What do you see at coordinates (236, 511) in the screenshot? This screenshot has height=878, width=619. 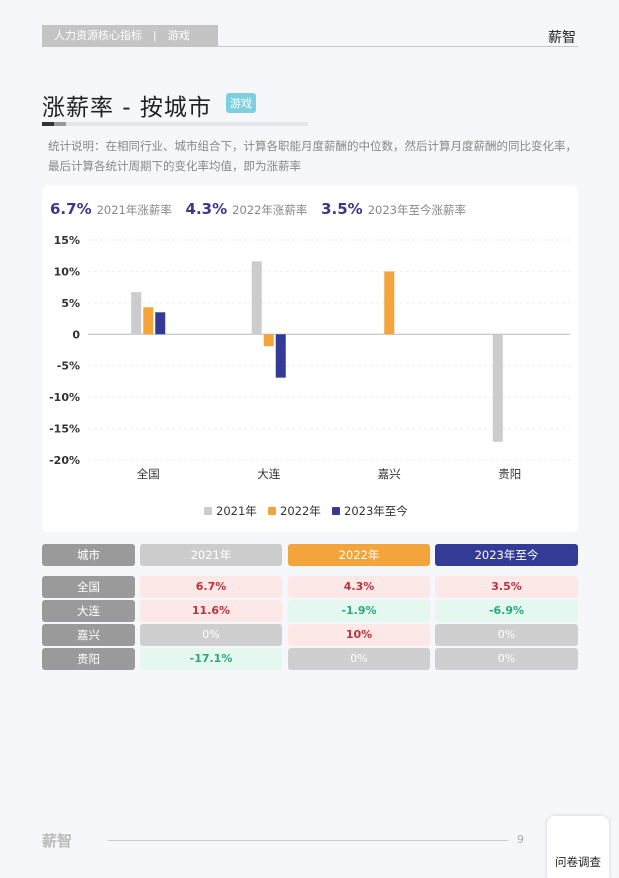 I see `legend-label: 2021年` at bounding box center [236, 511].